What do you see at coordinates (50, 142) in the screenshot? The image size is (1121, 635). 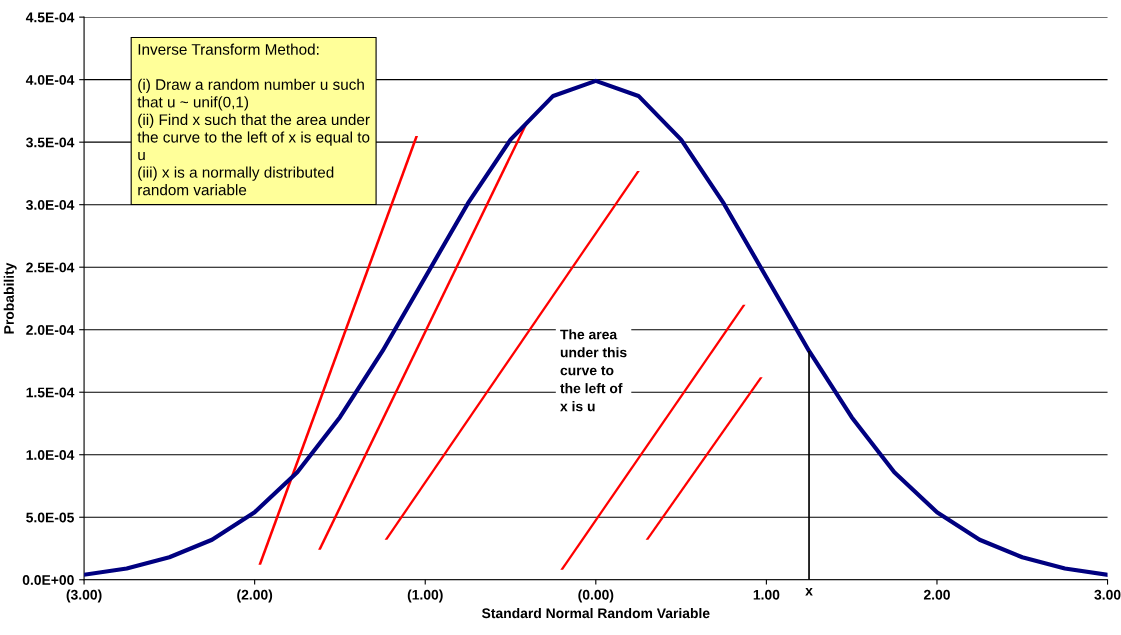 I see `y-tick-label: 3.5E-04` at bounding box center [50, 142].